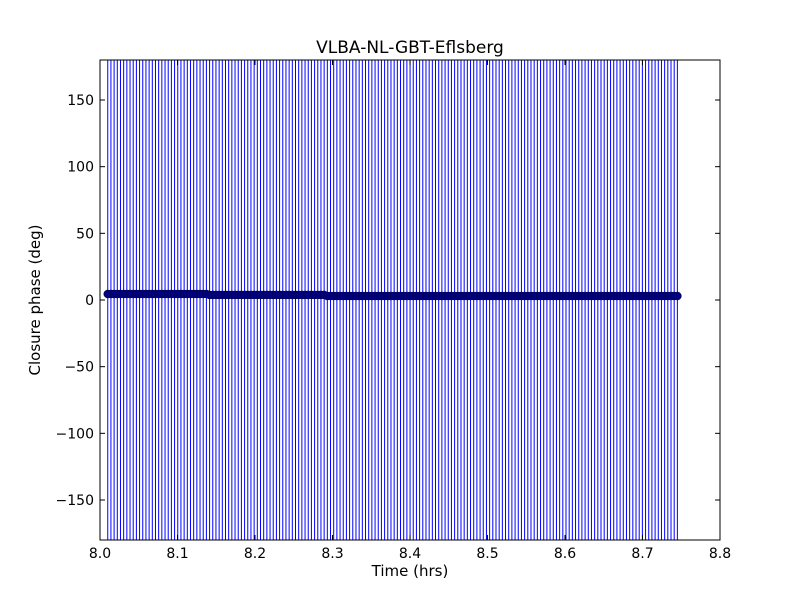 The width and height of the screenshot is (800, 600). I want to click on y-tick-label: 50, so click(85, 234).